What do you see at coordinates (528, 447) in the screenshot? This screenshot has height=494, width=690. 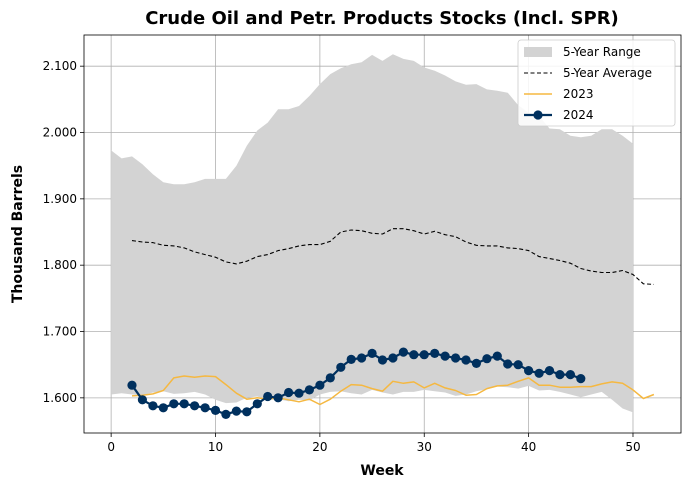 I see `x-tick-label: 40` at bounding box center [528, 447].